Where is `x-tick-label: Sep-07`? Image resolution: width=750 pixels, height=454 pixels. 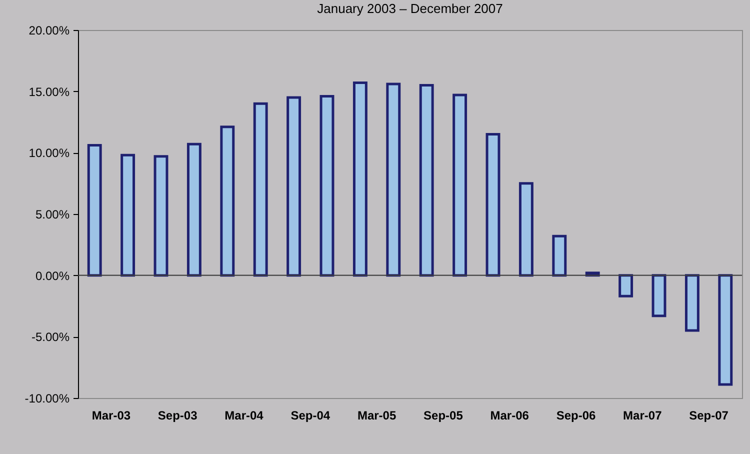
x-tick-label: Sep-07 is located at coordinates (709, 415).